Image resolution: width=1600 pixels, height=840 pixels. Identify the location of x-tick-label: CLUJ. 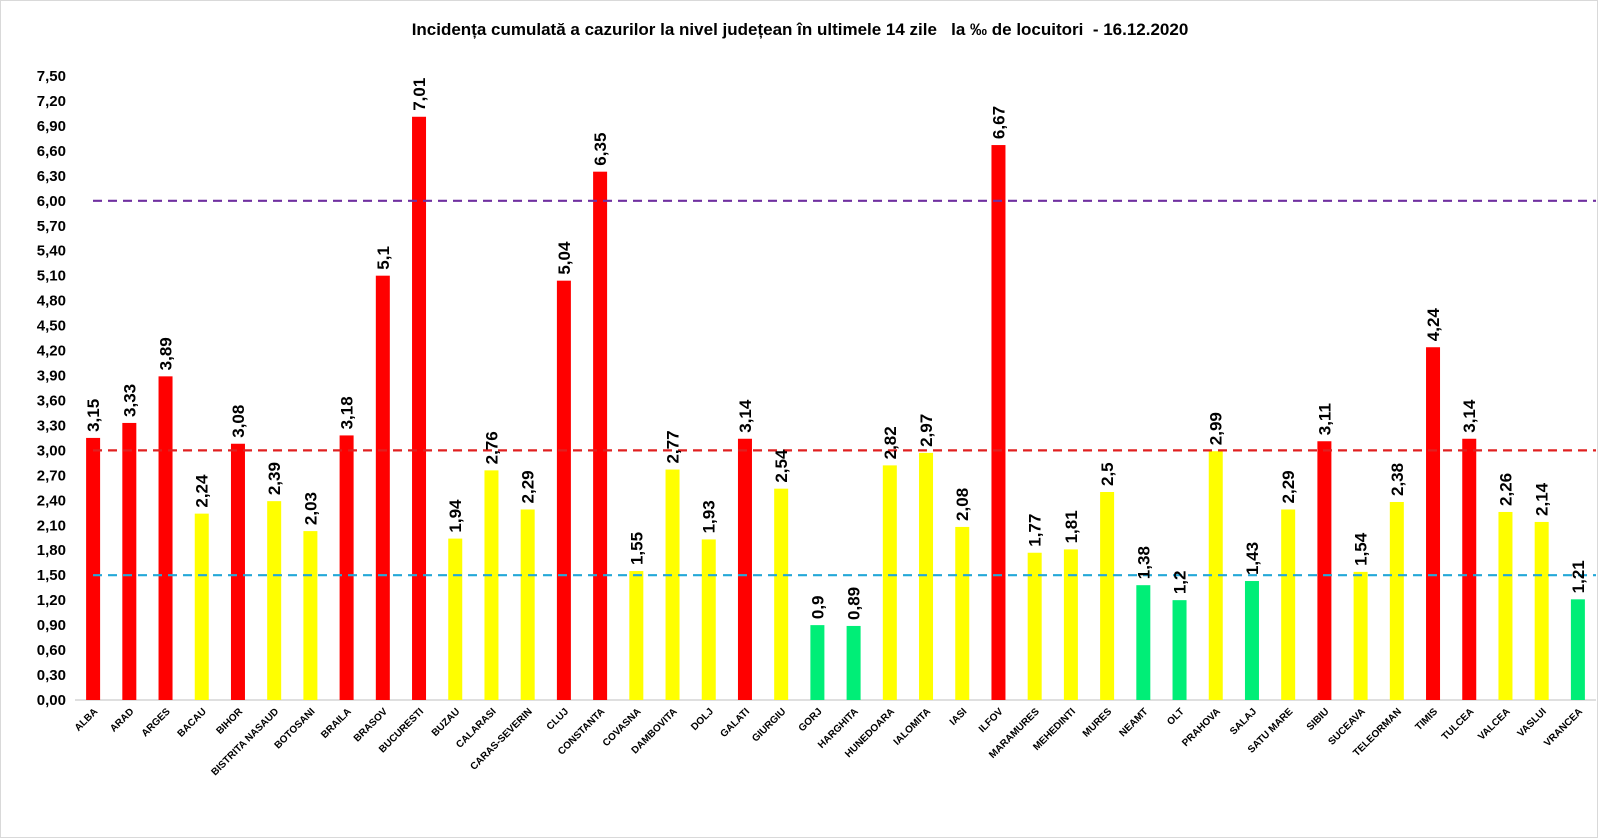
(558, 719).